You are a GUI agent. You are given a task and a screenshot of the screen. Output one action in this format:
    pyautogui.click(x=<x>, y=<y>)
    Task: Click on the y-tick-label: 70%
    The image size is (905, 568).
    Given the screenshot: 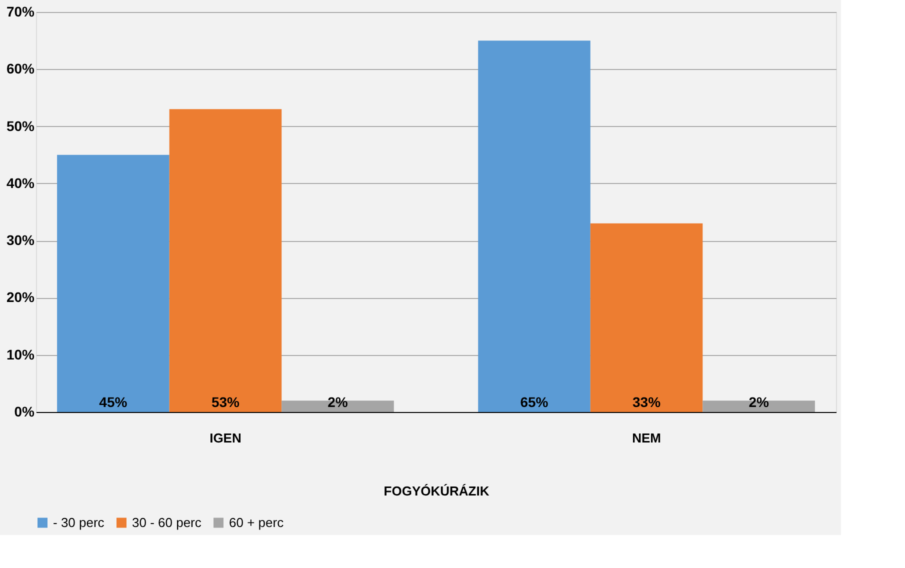 What is the action you would take?
    pyautogui.click(x=21, y=12)
    